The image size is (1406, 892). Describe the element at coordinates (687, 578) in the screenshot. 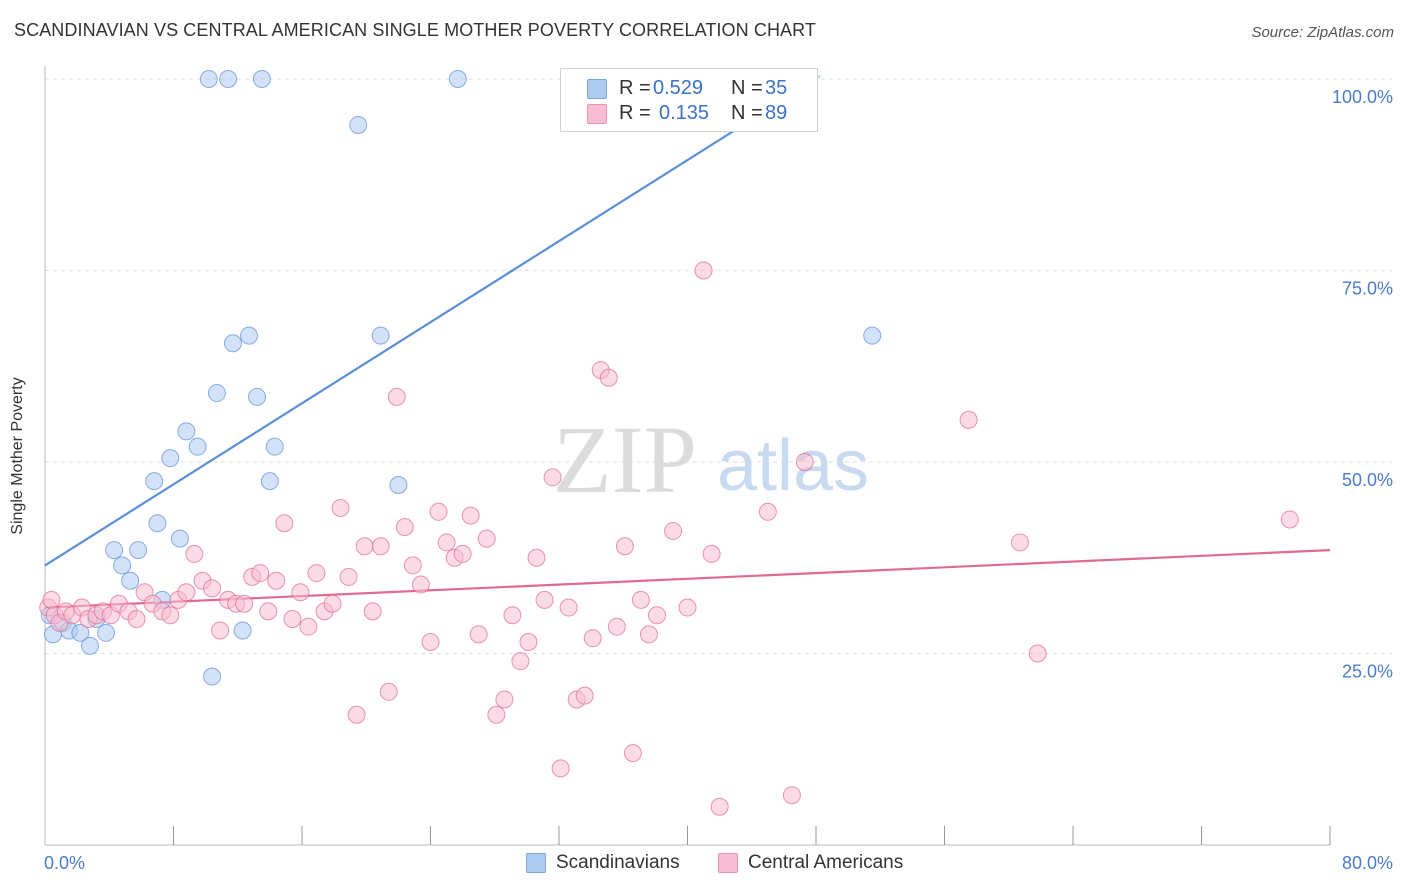

I see `central-american-trend-line` at that location.